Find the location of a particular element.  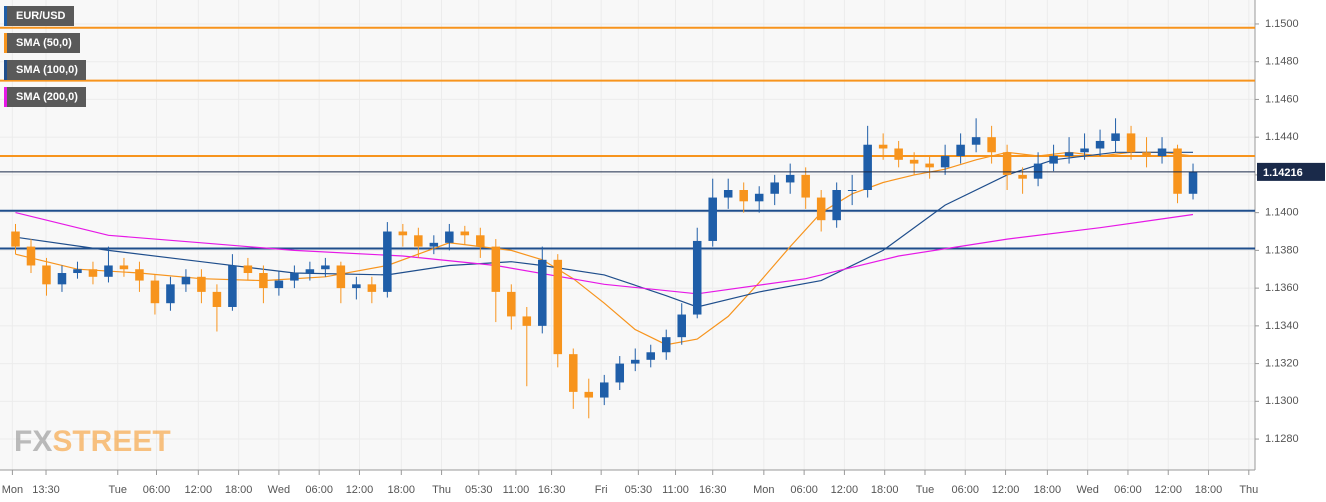

last-price-box is located at coordinates (1291, 171).